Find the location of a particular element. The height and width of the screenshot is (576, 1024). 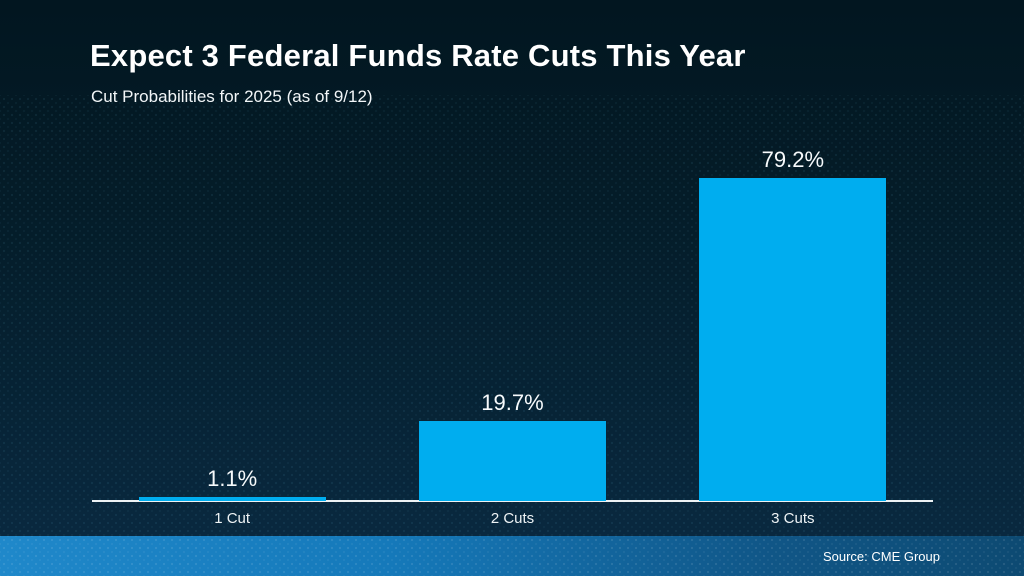

source-note: Source: CME Group is located at coordinates (881, 556).